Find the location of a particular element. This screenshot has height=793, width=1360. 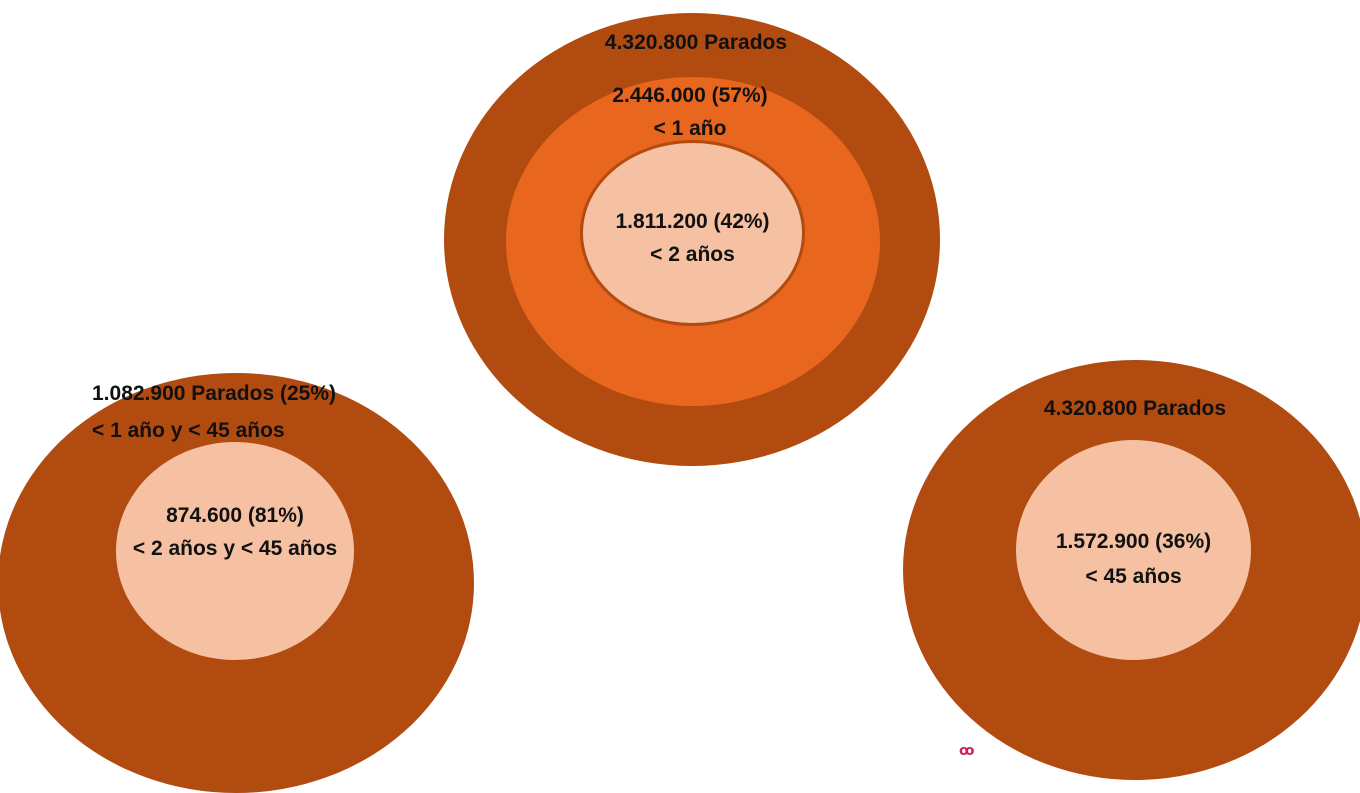

left-outer-label-line2: < 1 año y < 45 años is located at coordinates (188, 430).